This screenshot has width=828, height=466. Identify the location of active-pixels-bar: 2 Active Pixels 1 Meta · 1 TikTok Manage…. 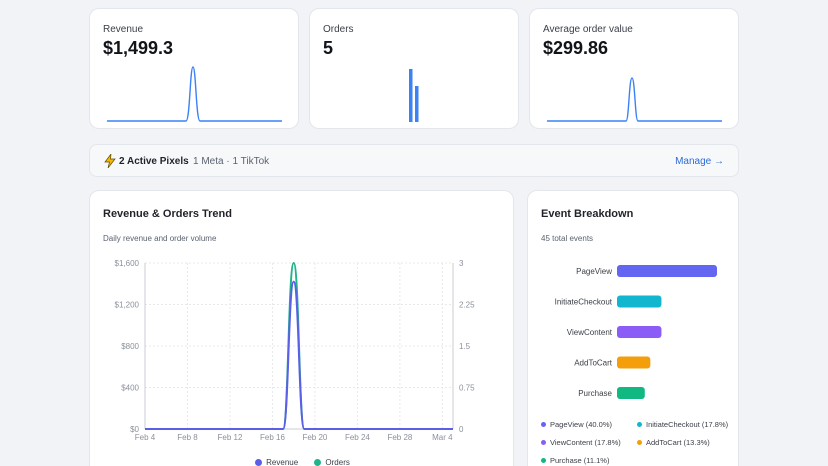
(414, 160).